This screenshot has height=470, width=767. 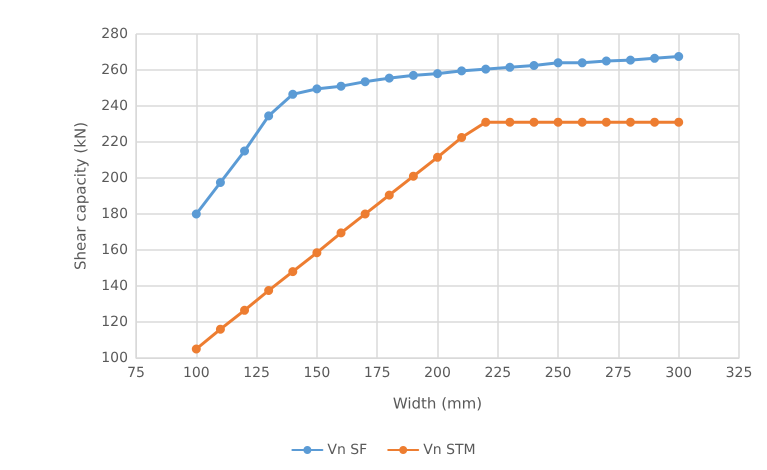 I want to click on y-axis-title: Shear capacity (kN), so click(x=81, y=196).